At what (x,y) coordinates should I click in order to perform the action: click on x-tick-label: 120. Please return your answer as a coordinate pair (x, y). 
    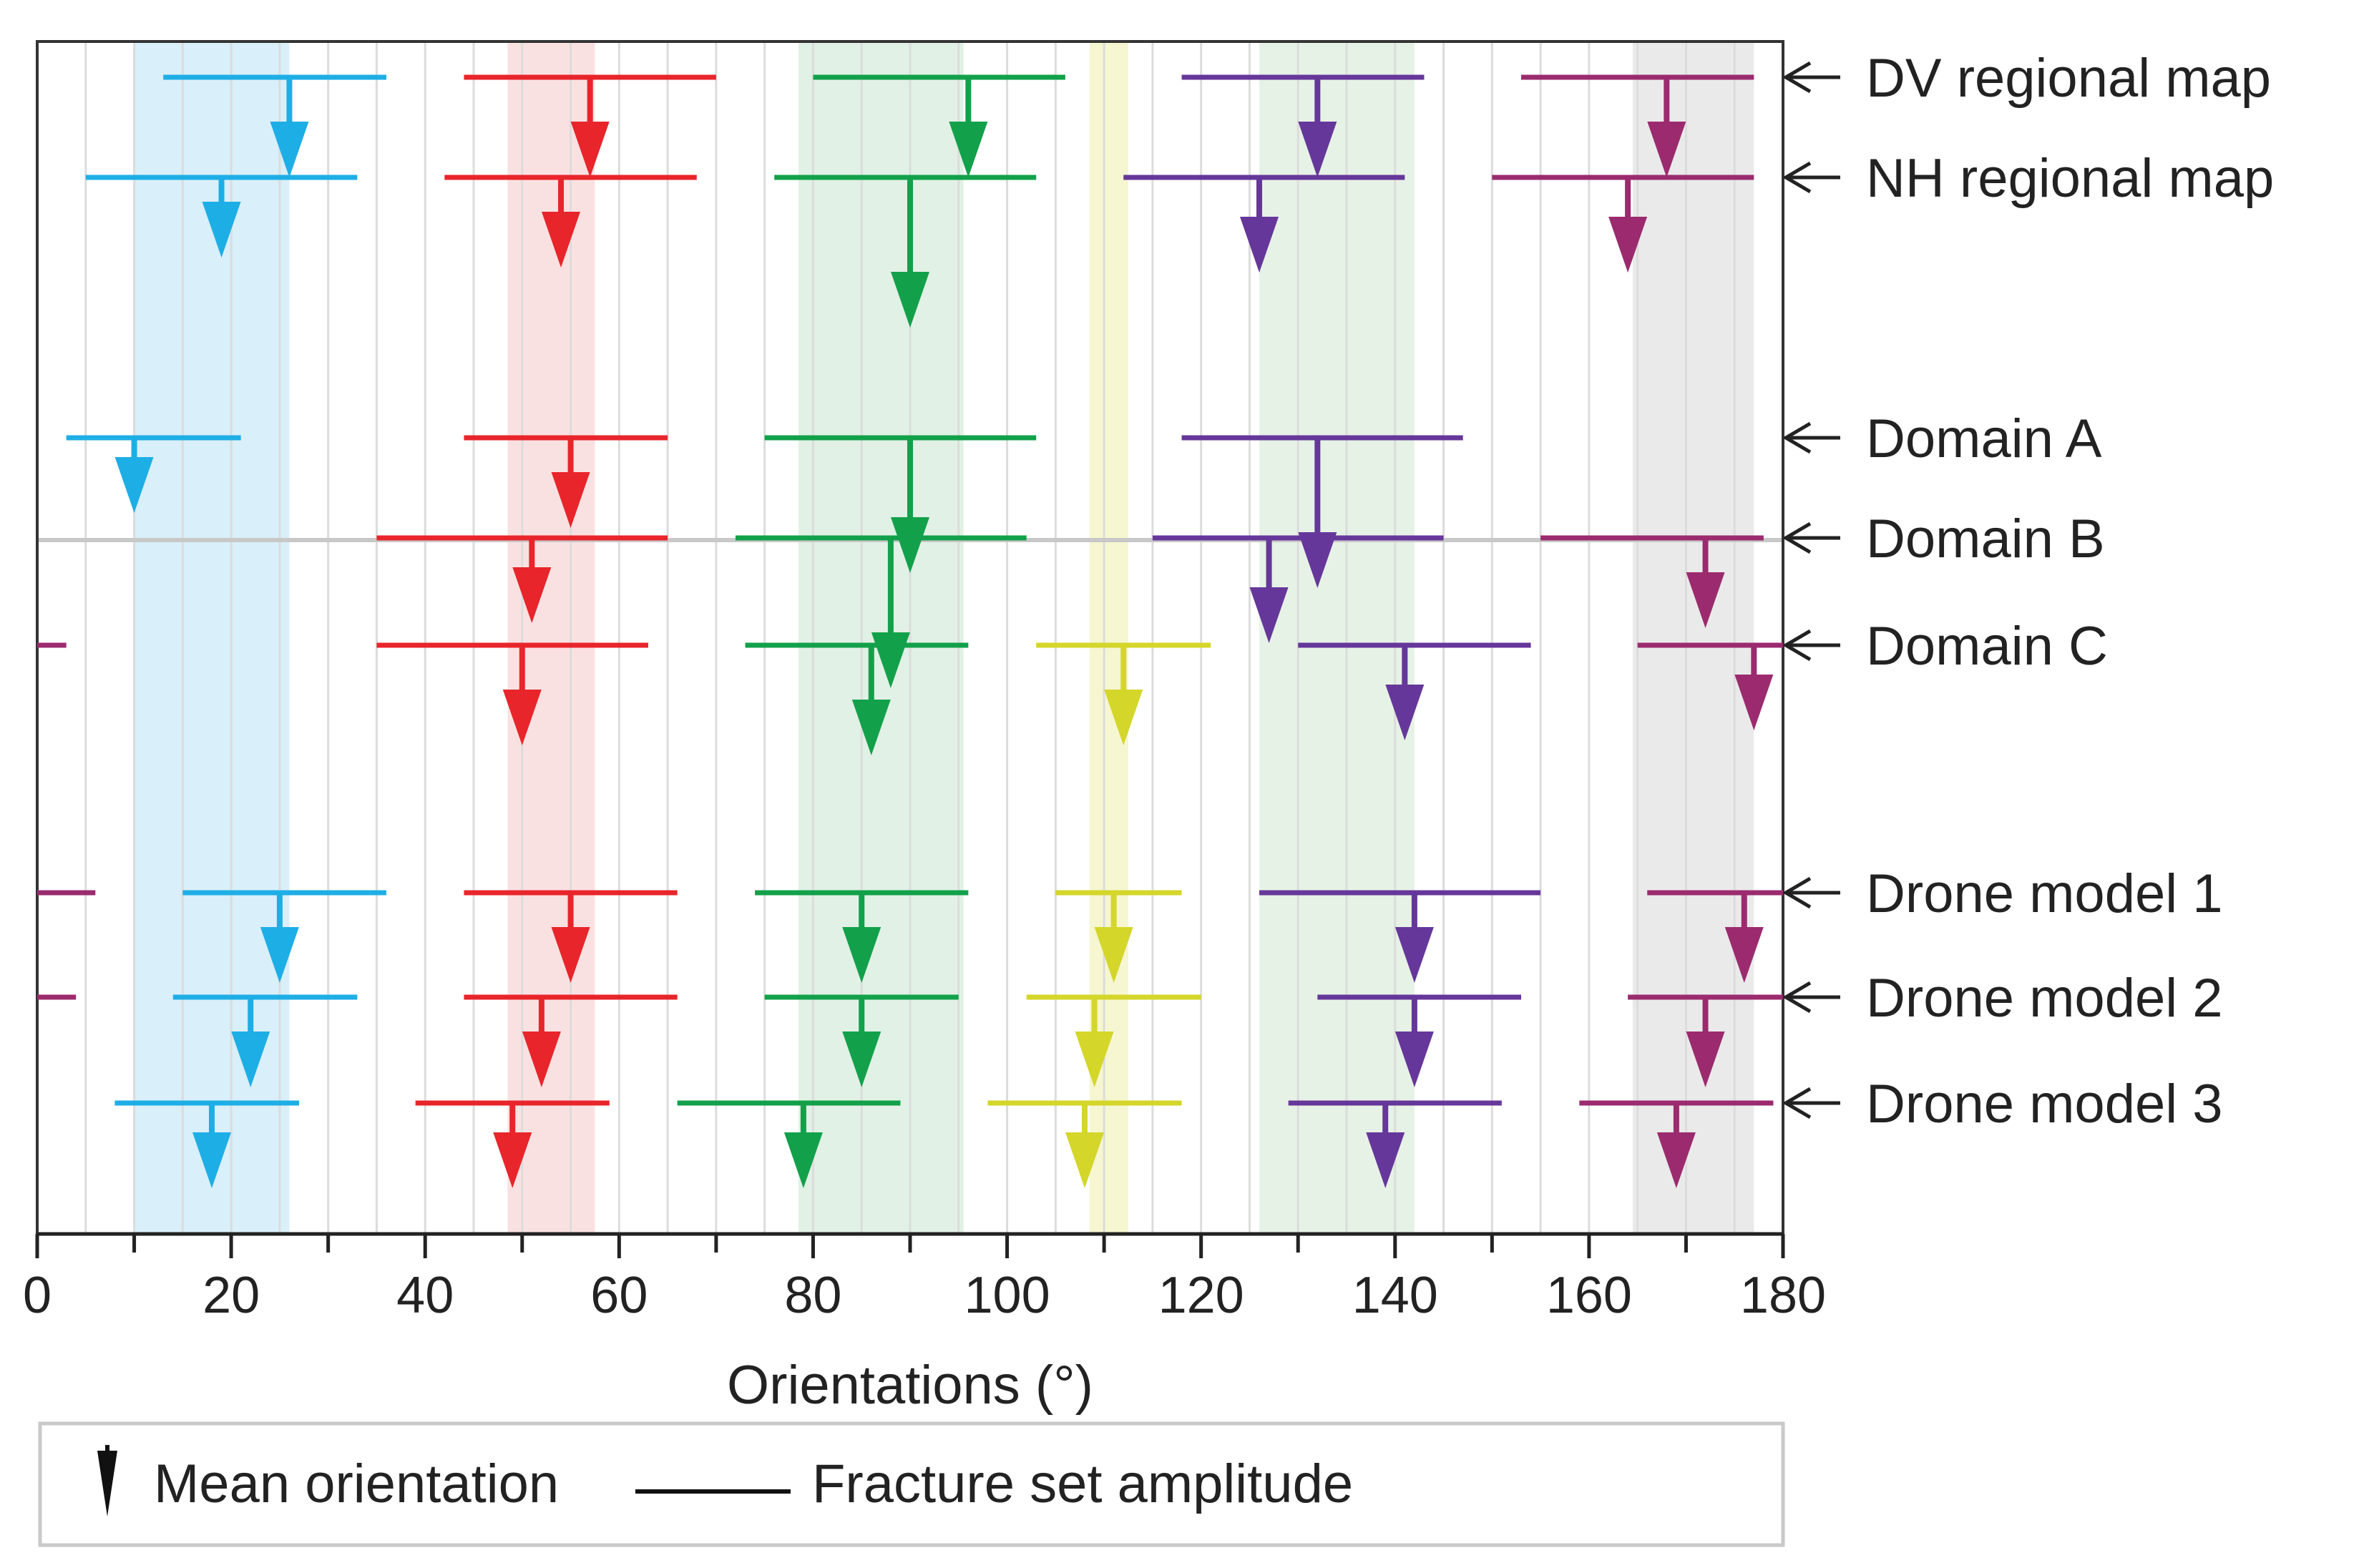
    Looking at the image, I should click on (1201, 1296).